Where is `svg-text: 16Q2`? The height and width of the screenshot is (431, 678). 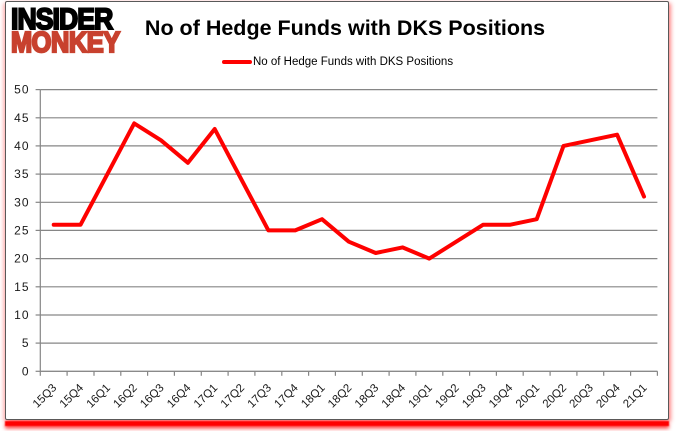
svg-text: 16Q2 is located at coordinates (125, 396).